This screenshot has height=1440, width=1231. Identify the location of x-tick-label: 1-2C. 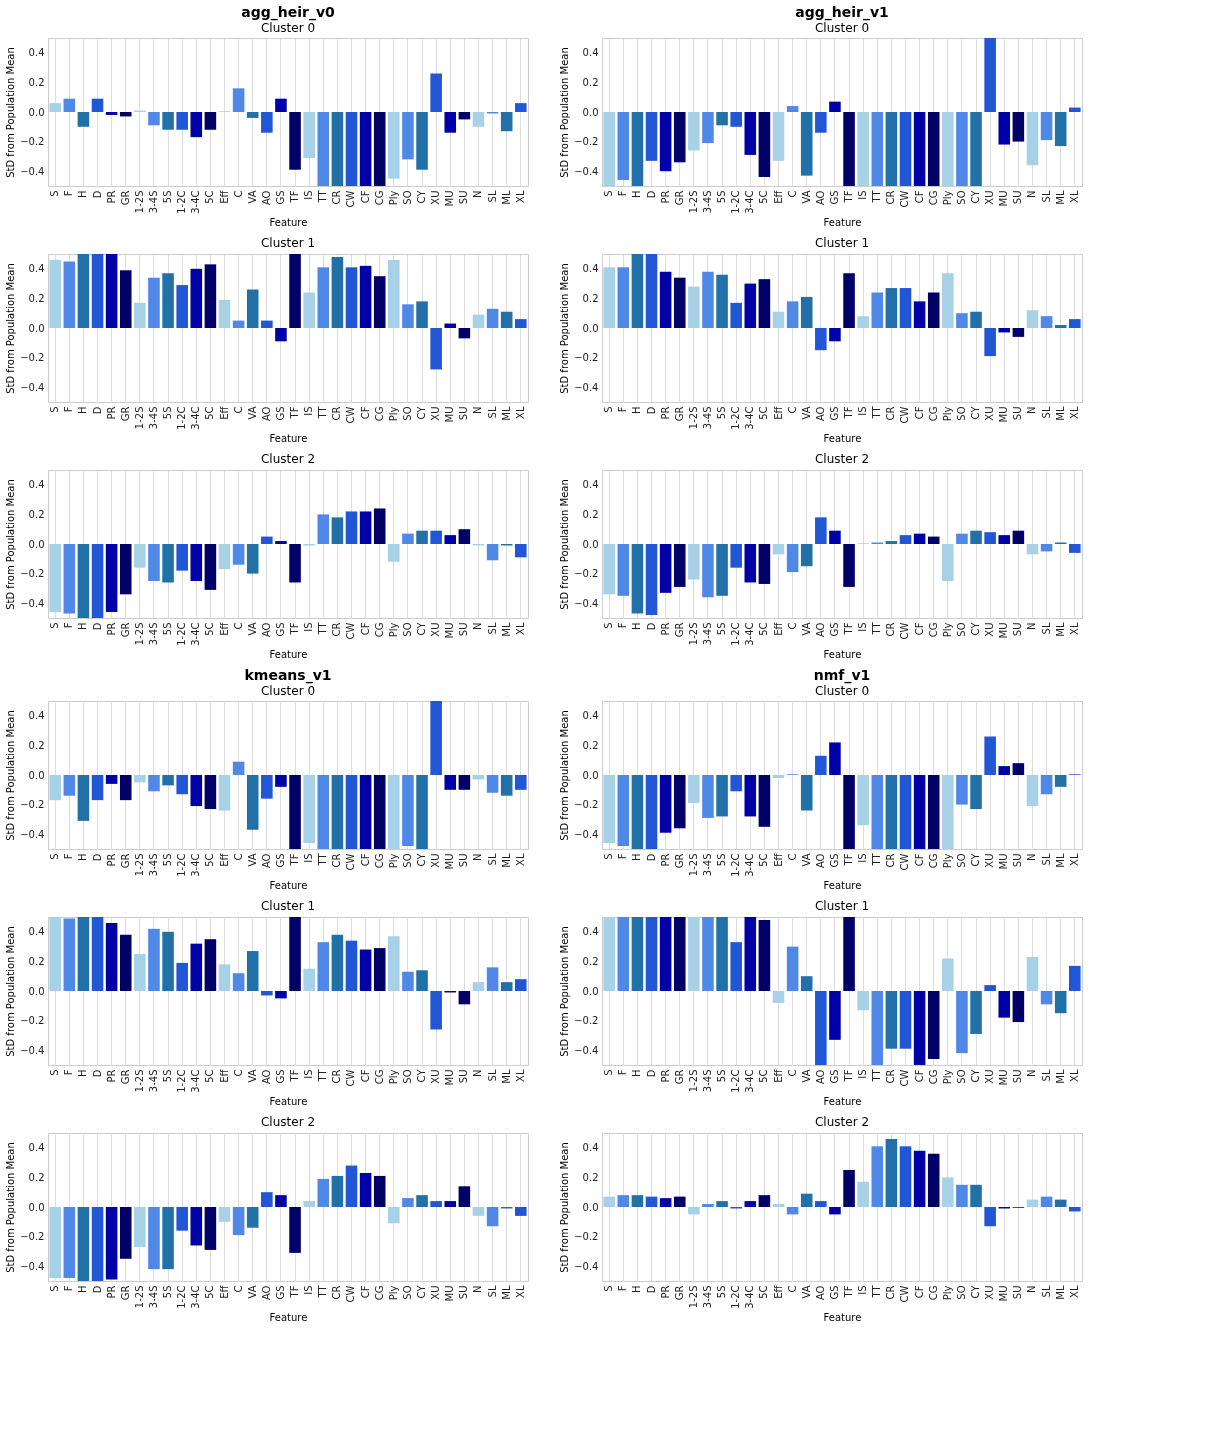
(736, 634).